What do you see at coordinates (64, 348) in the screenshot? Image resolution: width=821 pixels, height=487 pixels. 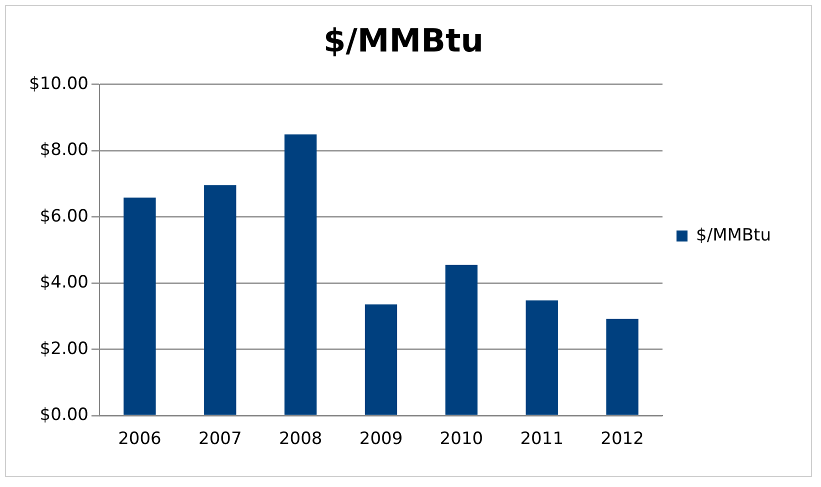 I see `y-tick-label: $2.00` at bounding box center [64, 348].